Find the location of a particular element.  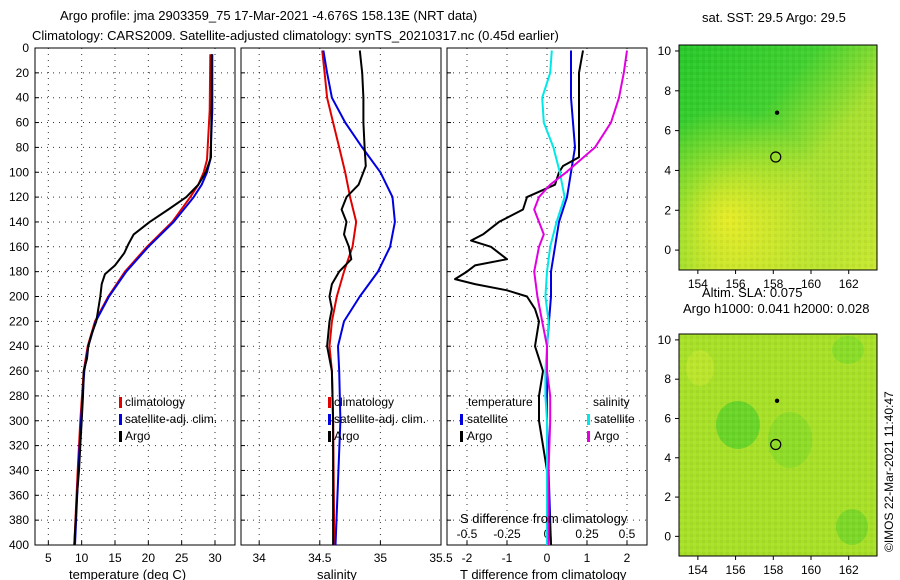

sst-map-pixel-texture is located at coordinates (778, 157).